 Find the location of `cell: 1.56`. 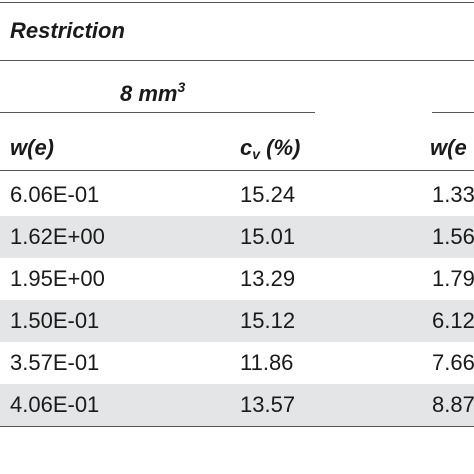

cell: 1.56 is located at coordinates (453, 236).